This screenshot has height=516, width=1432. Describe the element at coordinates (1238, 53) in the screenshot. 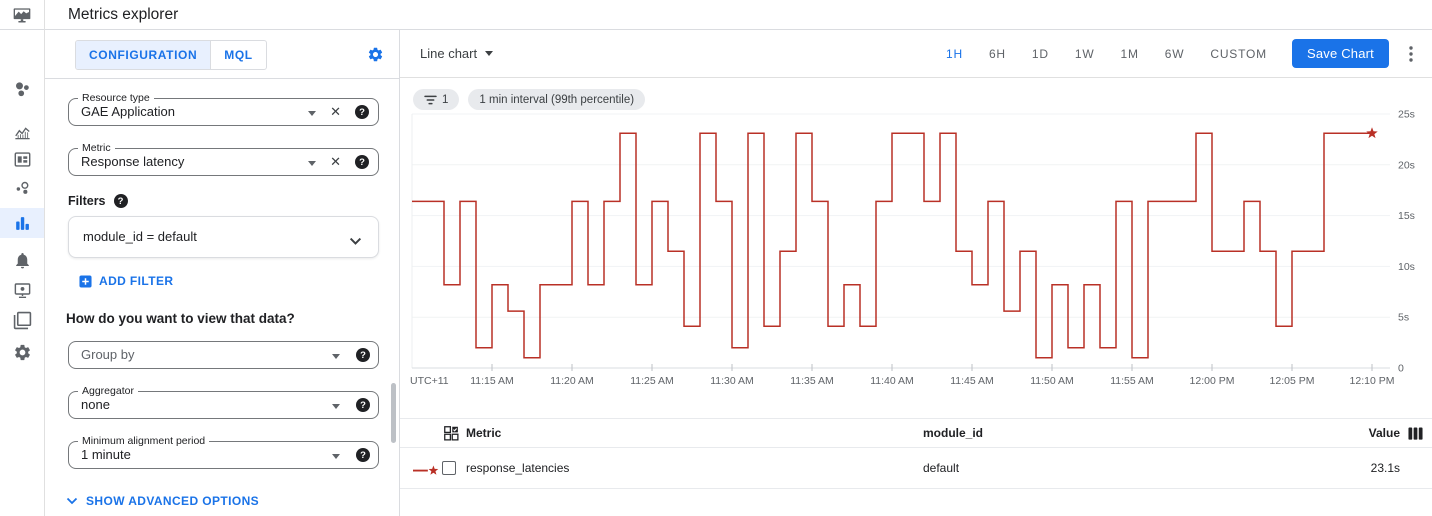

I see `time-range-custom: CUSTOM` at that location.